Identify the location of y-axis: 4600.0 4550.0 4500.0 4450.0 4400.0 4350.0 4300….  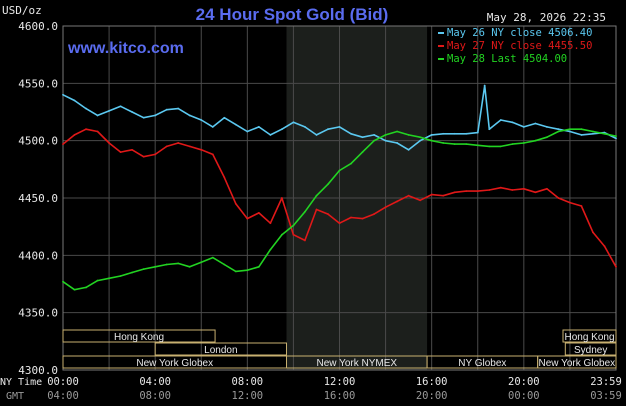
(38, 198).